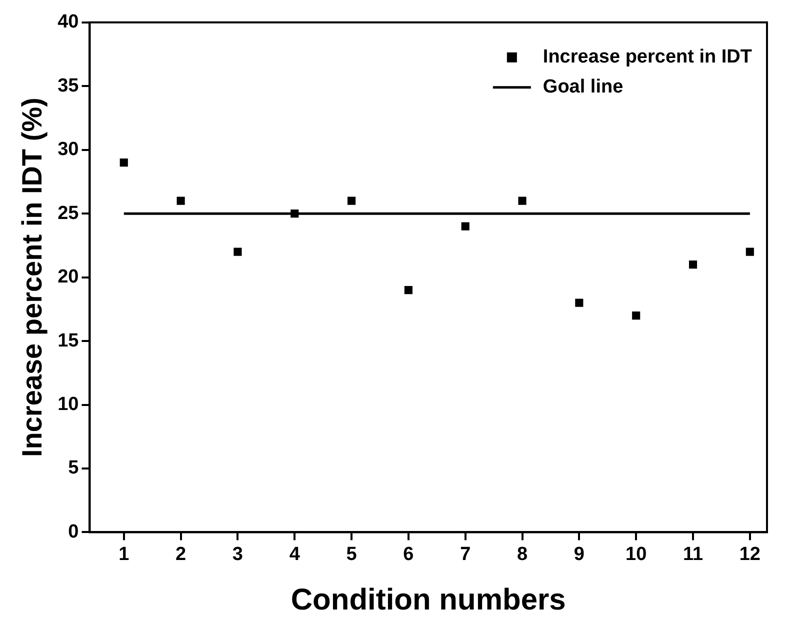 The width and height of the screenshot is (795, 636). I want to click on y-tick-label: 40, so click(68, 22).